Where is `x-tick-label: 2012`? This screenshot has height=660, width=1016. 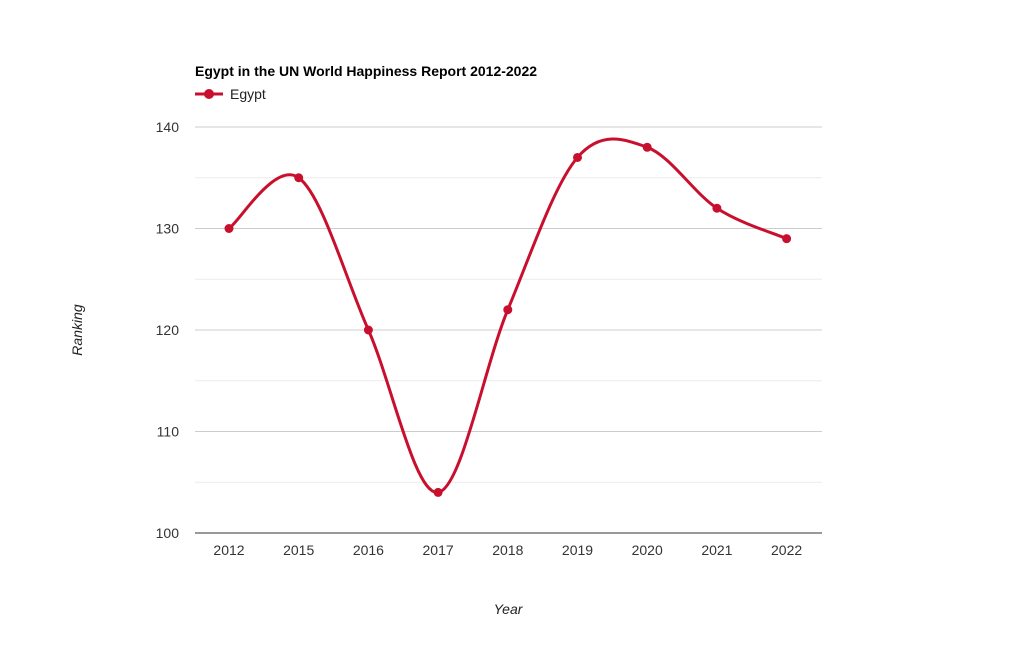 x-tick-label: 2012 is located at coordinates (228, 550).